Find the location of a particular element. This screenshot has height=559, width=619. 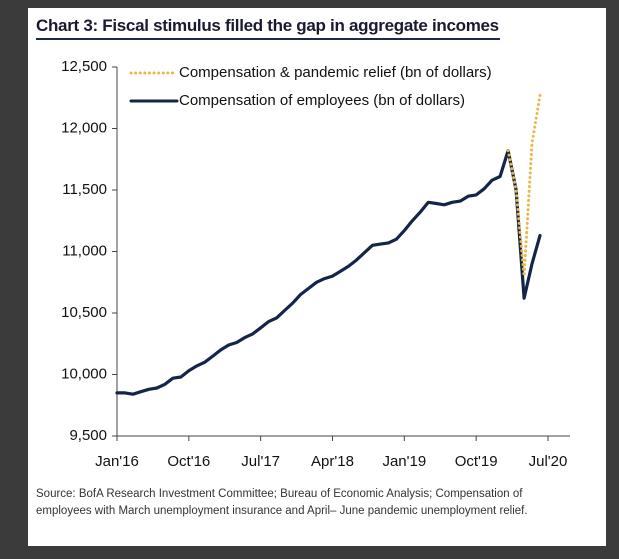

y-tick-label: 12,500 is located at coordinates (84, 66).